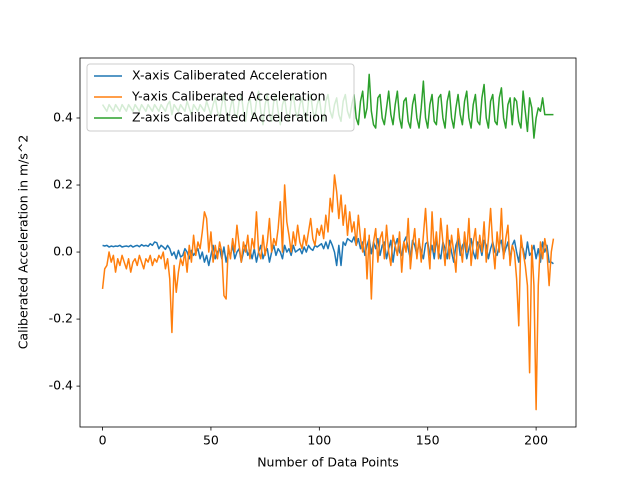  Describe the element at coordinates (230, 117) in the screenshot. I see `legend-label: Z-axis Caliberated Acceleration` at that location.